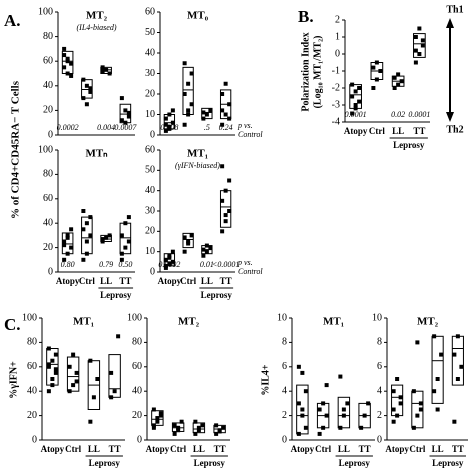 The image size is (474, 470). Describe the element at coordinates (337, 19) in the screenshot. I see `y-tick-label: 2` at that location.